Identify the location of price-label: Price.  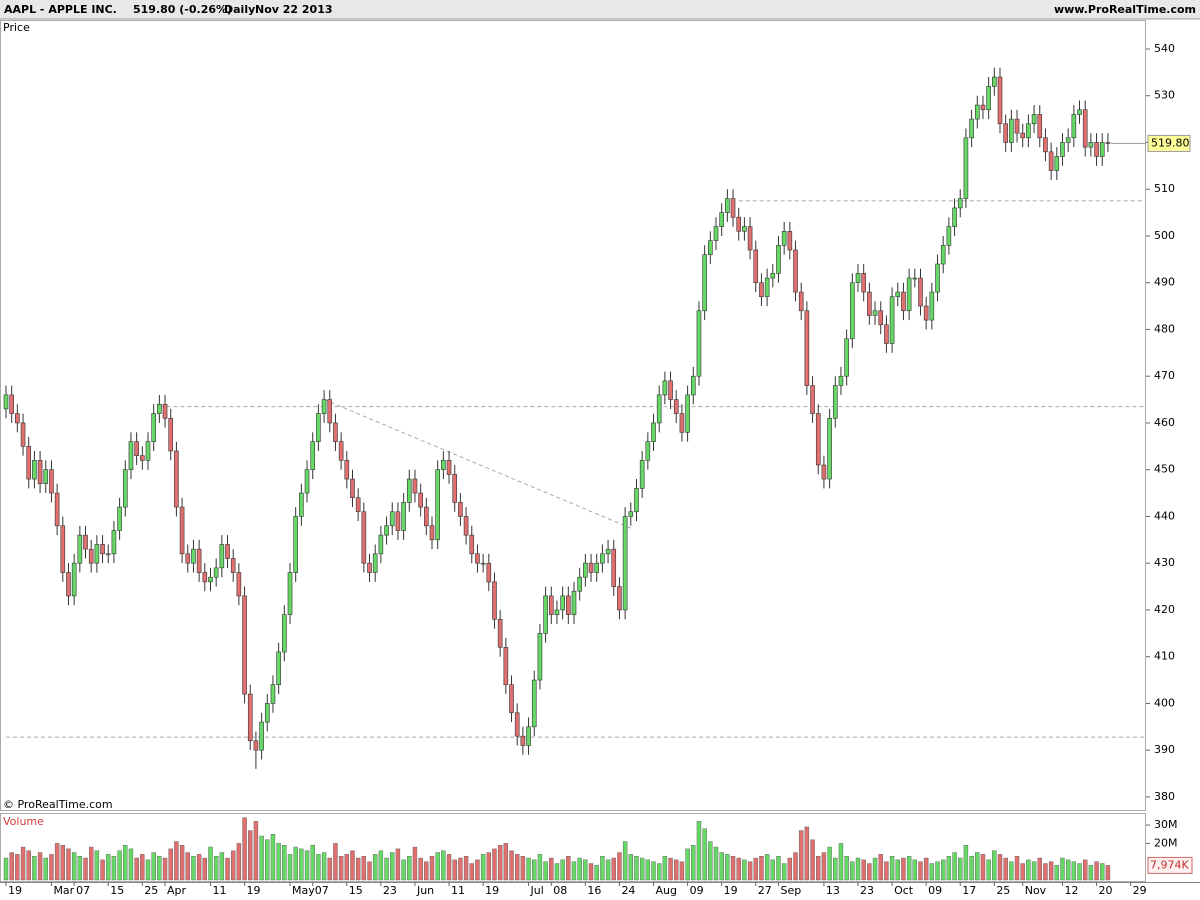
(16, 27).